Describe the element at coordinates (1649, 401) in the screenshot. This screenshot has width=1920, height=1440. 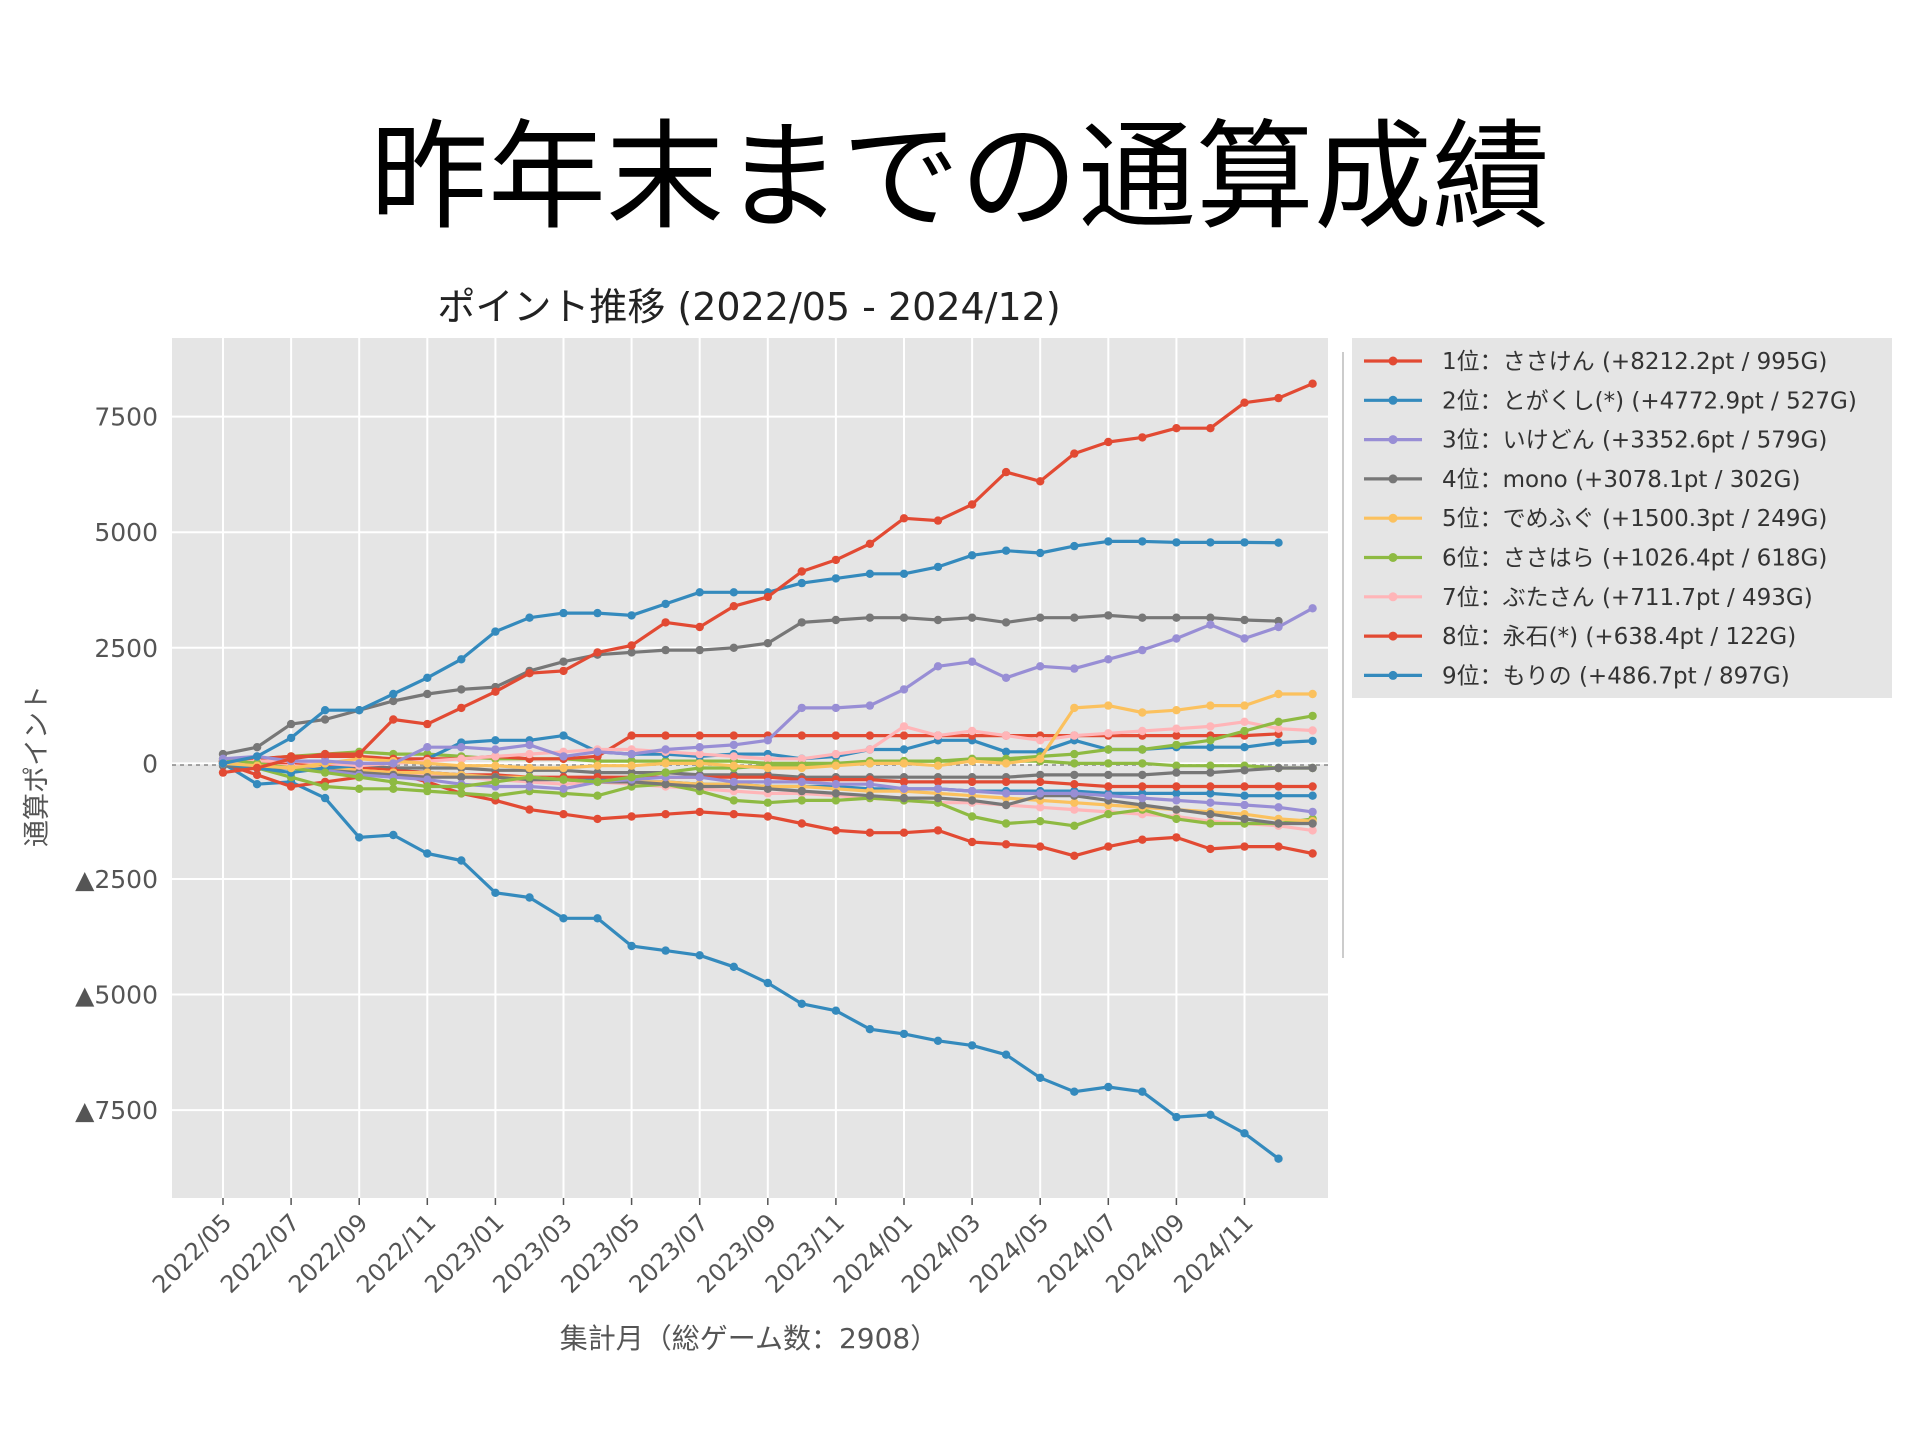
I see `legend-label: 2位：とがくし(*) (+4772.9pt / 527G)` at that location.